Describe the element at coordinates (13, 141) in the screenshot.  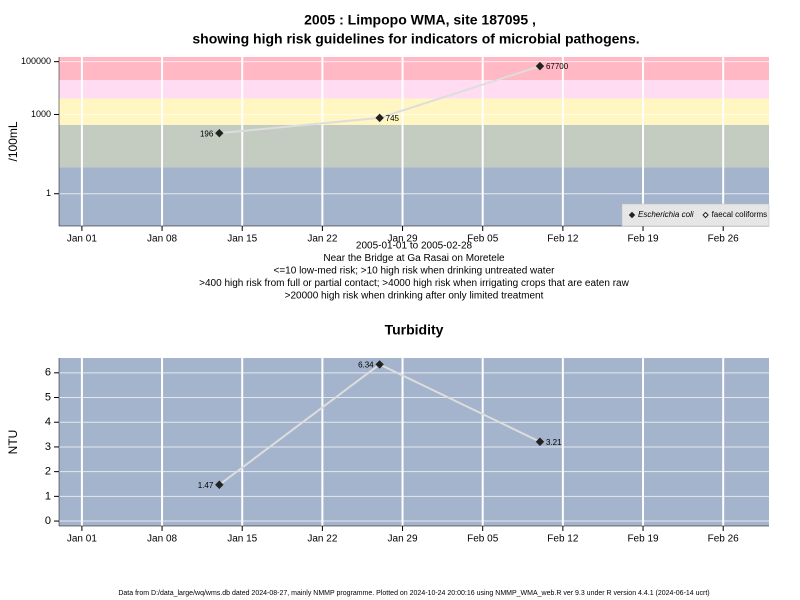
I see `y-axis-label: /100mL` at that location.